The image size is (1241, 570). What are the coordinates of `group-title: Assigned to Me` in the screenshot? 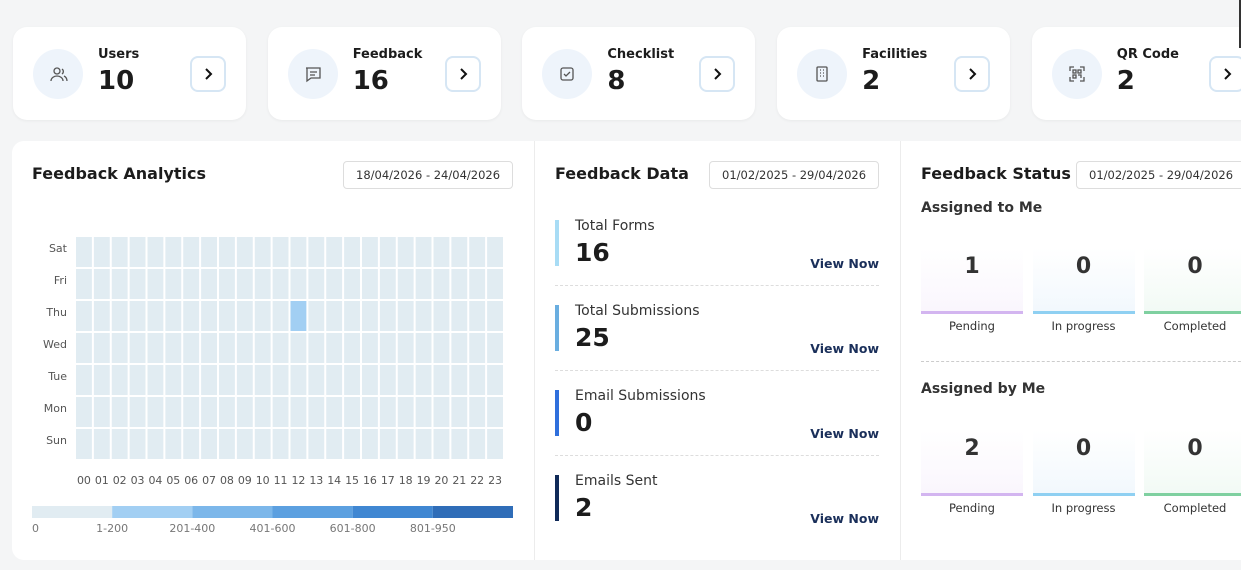 It's located at (982, 208).